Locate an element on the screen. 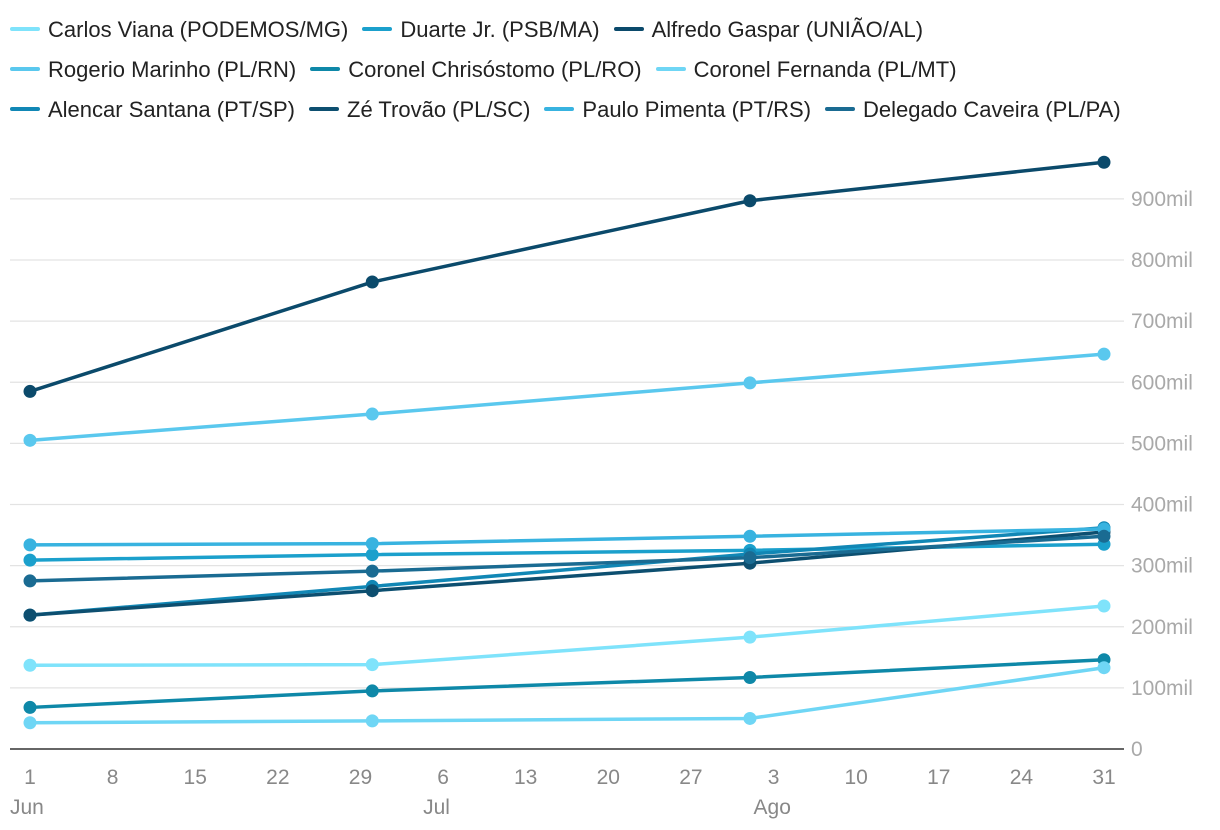  x-tick-label: 15 is located at coordinates (195, 777).